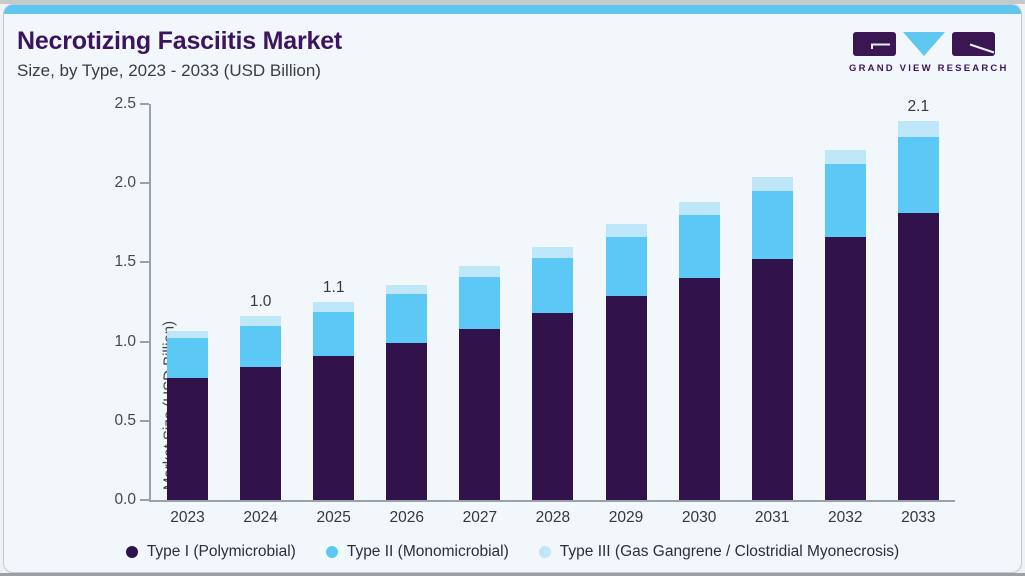  Describe the element at coordinates (480, 517) in the screenshot. I see `x-tick-label: 2027` at that location.